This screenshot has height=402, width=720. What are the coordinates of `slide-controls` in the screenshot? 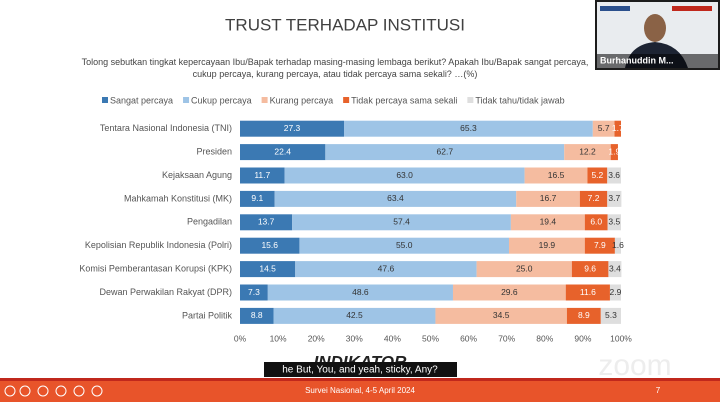 It's located at (53, 391).